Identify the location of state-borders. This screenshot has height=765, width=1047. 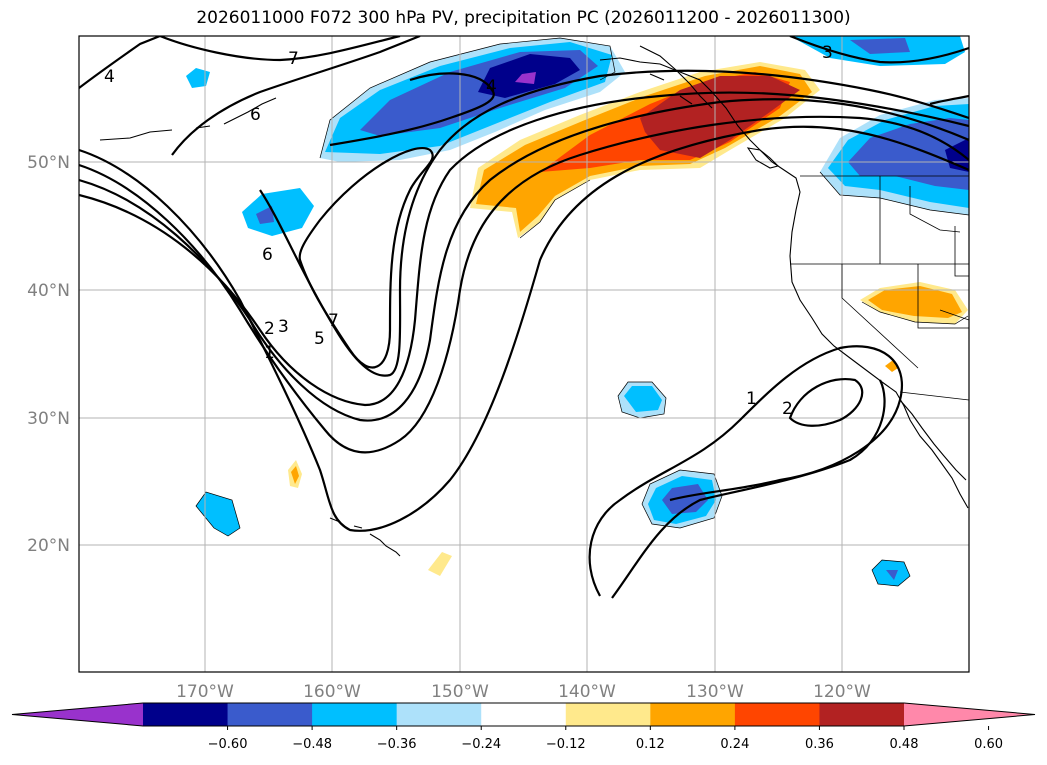
(879, 288).